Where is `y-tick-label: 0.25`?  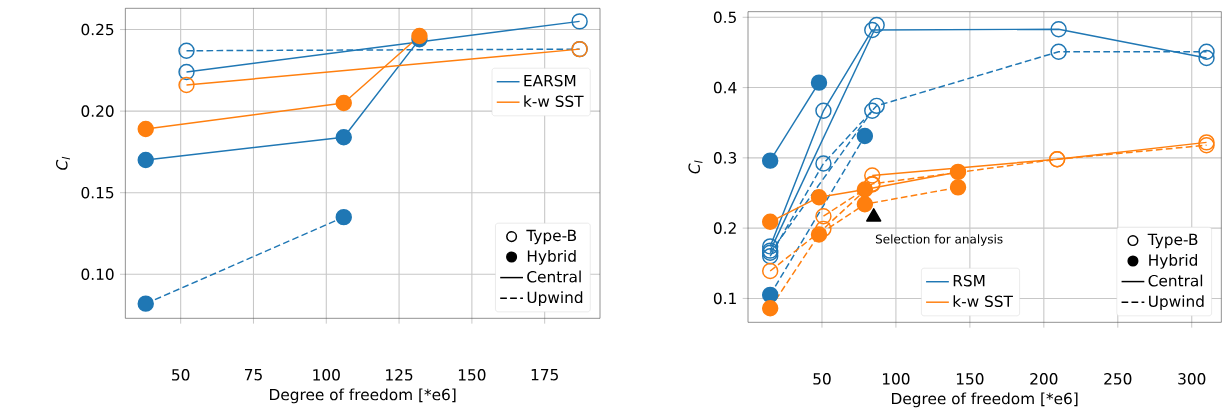 y-tick-label: 0.25 is located at coordinates (97, 29).